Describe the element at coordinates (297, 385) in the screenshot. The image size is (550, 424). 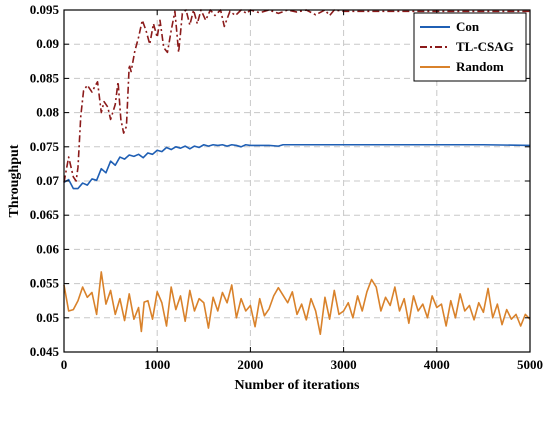
I see `x-axis-title: Number of iterations` at that location.